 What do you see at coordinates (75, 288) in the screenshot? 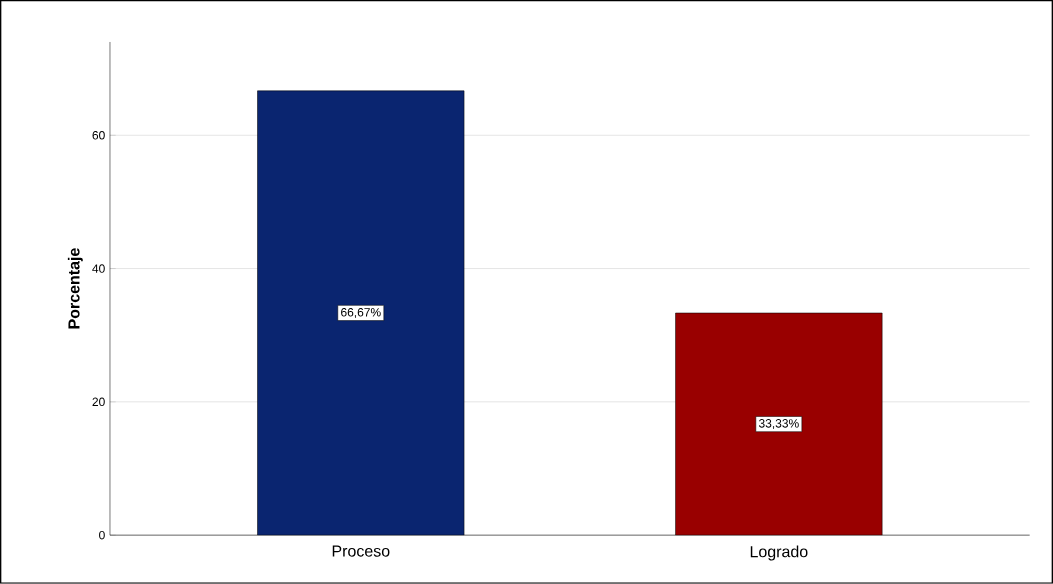
I see `y-axis-title: Porcentaje` at bounding box center [75, 288].